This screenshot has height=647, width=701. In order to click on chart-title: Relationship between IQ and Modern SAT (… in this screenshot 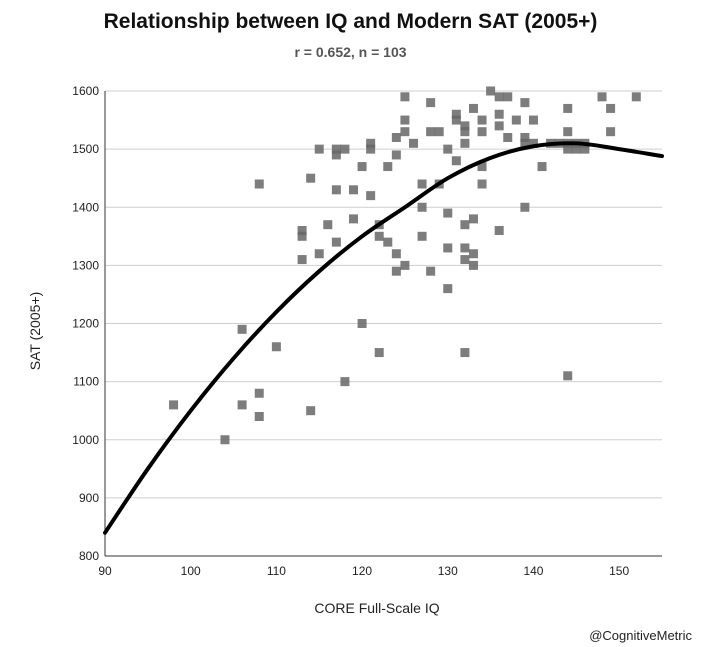, I will do `click(350, 21)`.